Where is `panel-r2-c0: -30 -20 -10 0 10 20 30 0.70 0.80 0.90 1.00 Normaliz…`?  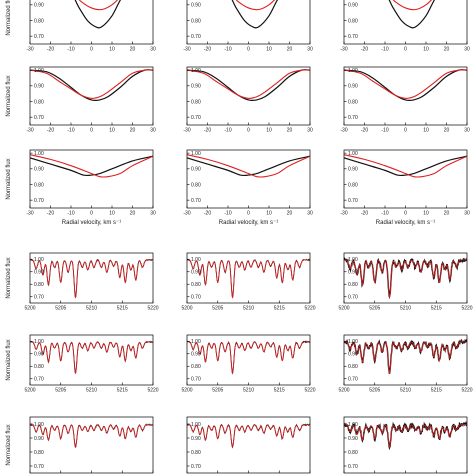 panel-r2-c0: -30 -20 -10 0 10 20 30 0.70 0.80 0.90 1.00 Normaliz… is located at coordinates (81, 187).